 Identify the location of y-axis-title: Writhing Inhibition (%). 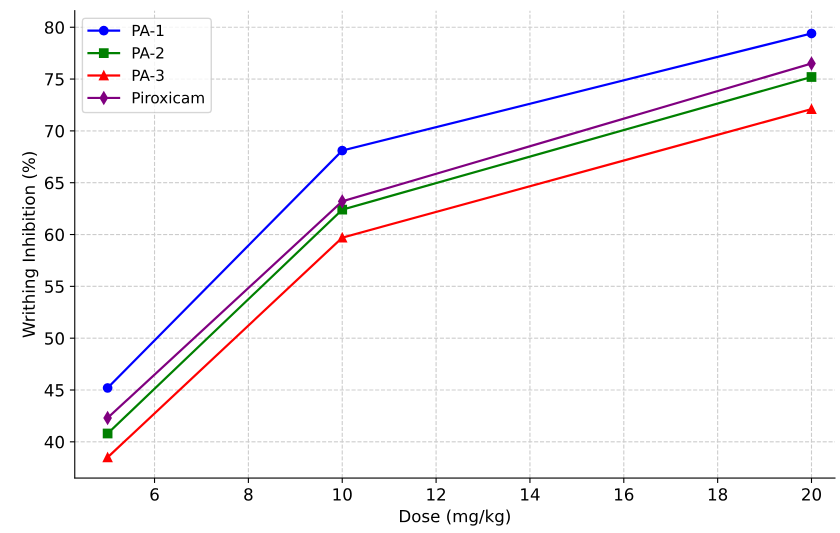
(30, 245).